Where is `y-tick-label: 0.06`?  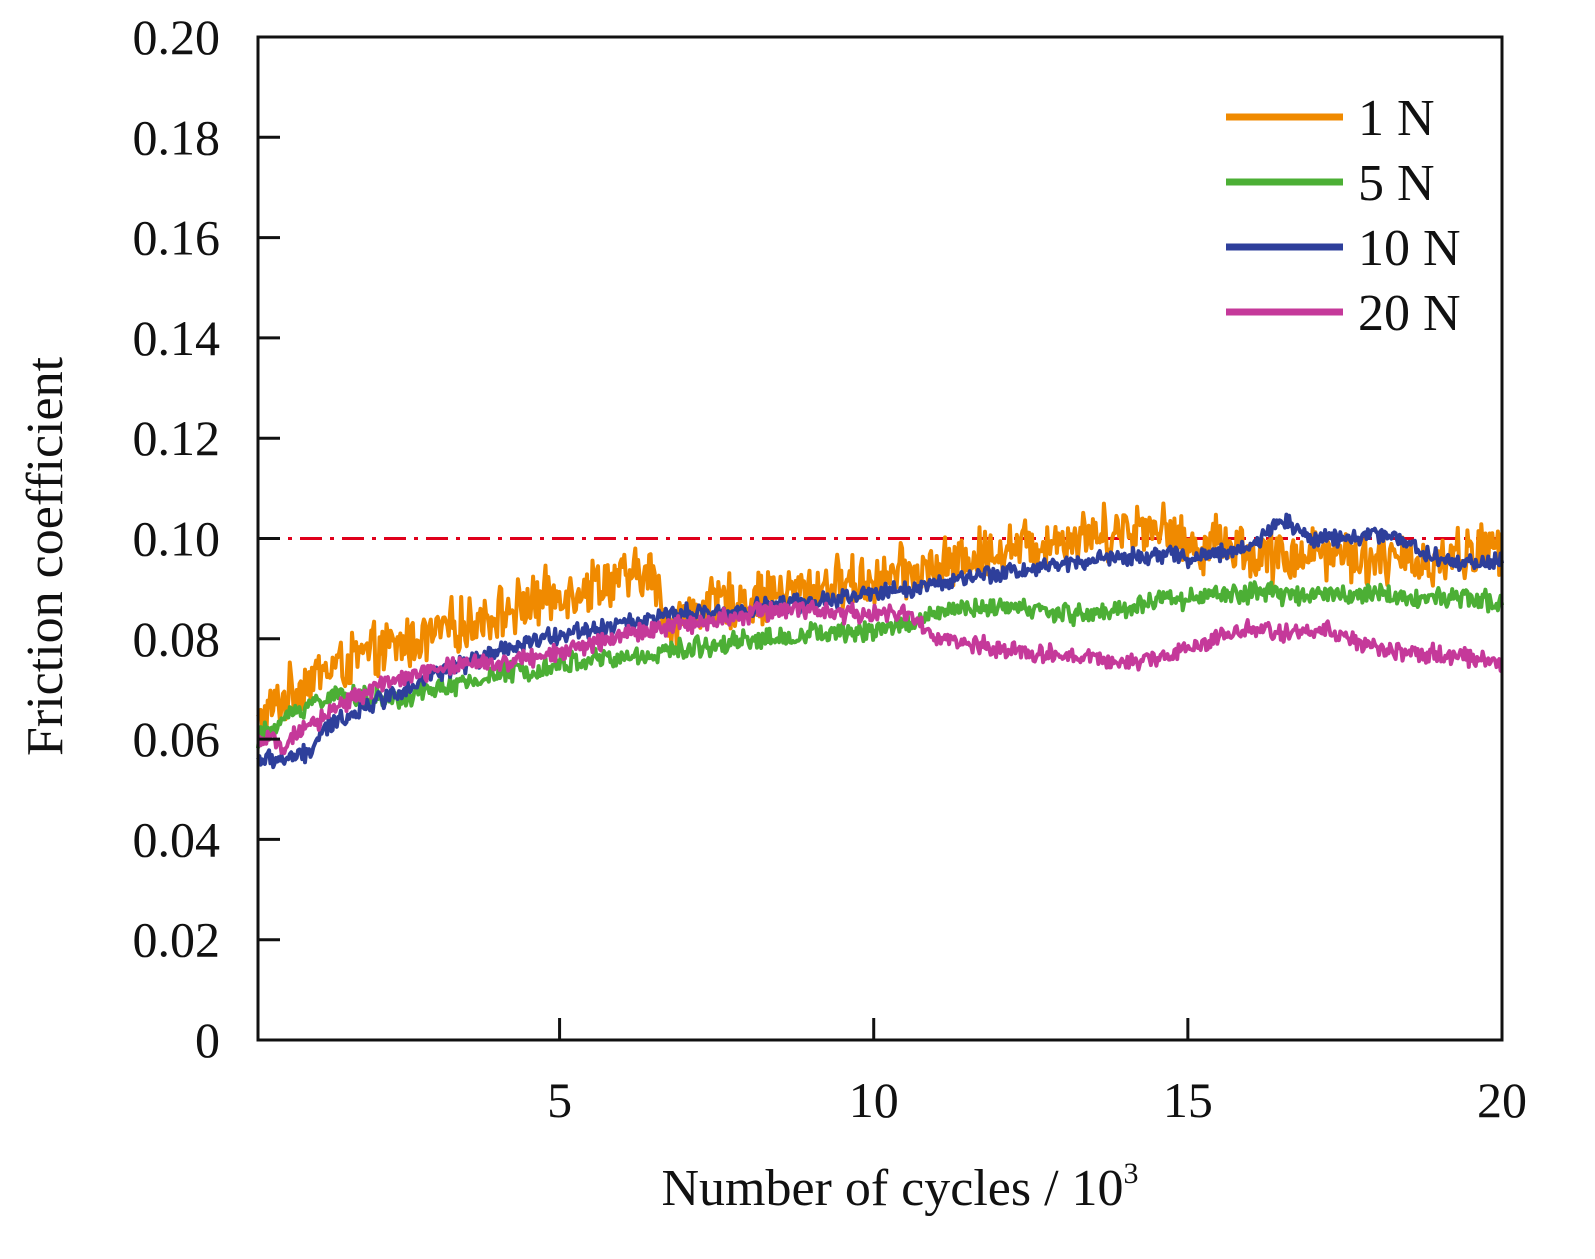 y-tick-label: 0.06 is located at coordinates (177, 739).